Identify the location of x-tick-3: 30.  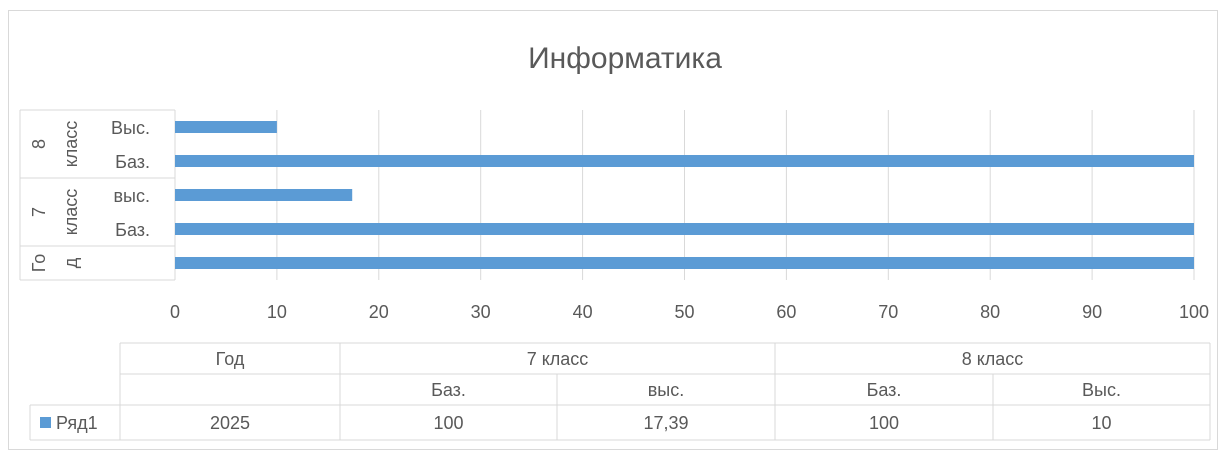
(481, 312).